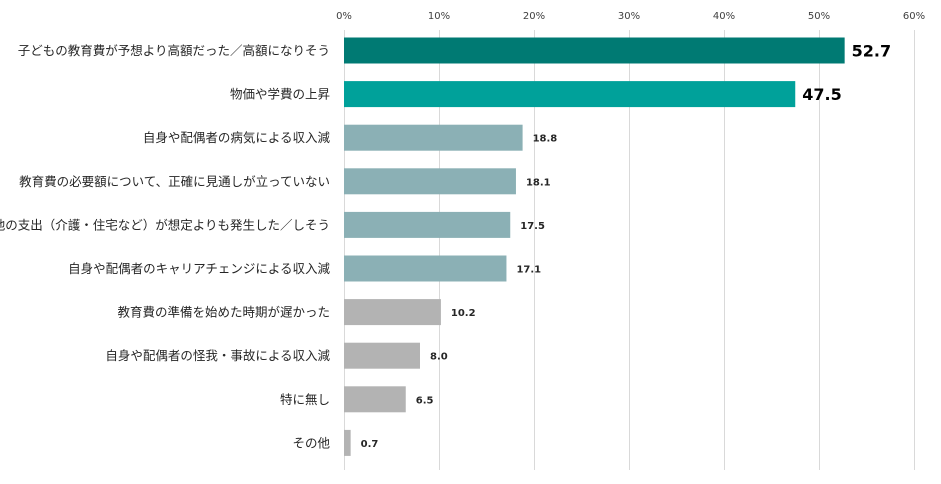  What do you see at coordinates (174, 50) in the screenshot?
I see `category-label: 子どもの教育費が予想より高額だった／高額になりそう` at bounding box center [174, 50].